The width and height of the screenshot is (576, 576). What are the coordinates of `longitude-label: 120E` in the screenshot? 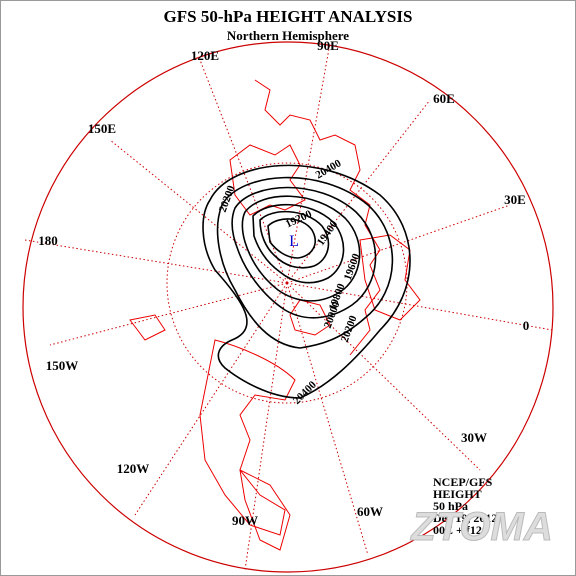 It's located at (205, 55).